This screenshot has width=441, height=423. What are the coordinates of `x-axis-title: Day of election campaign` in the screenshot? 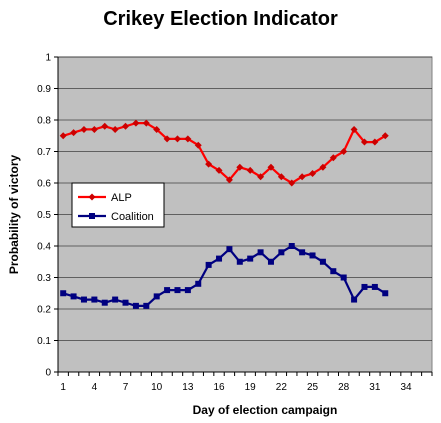 It's located at (265, 410).